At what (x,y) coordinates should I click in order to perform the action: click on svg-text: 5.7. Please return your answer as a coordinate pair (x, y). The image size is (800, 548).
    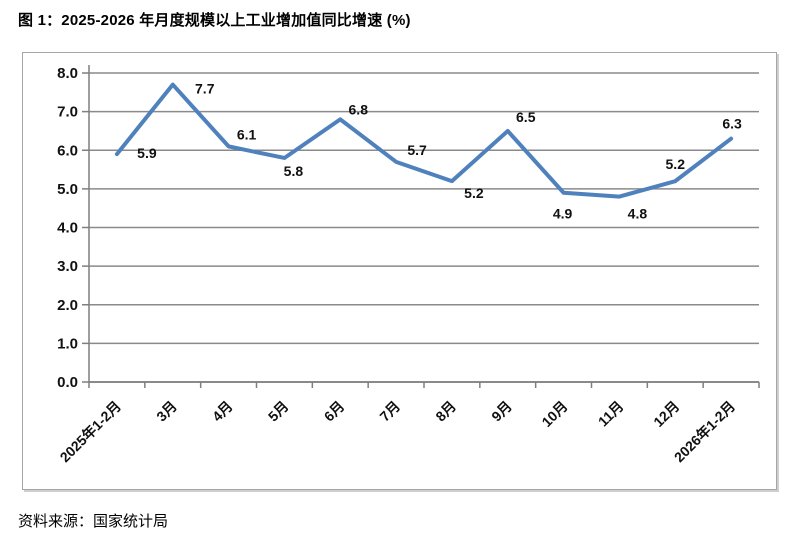
    Looking at the image, I should click on (417, 150).